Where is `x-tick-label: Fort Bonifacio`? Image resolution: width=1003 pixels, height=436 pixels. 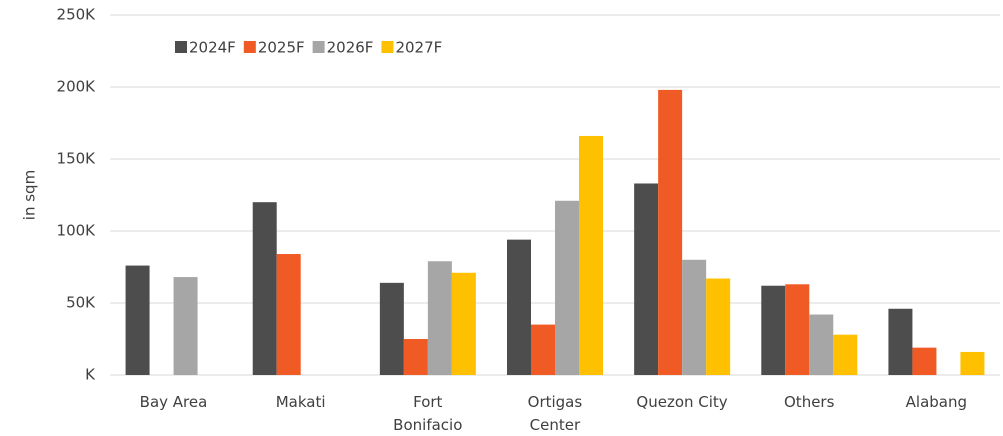
x-tick-label: Fort Bonifacio is located at coordinates (428, 413).